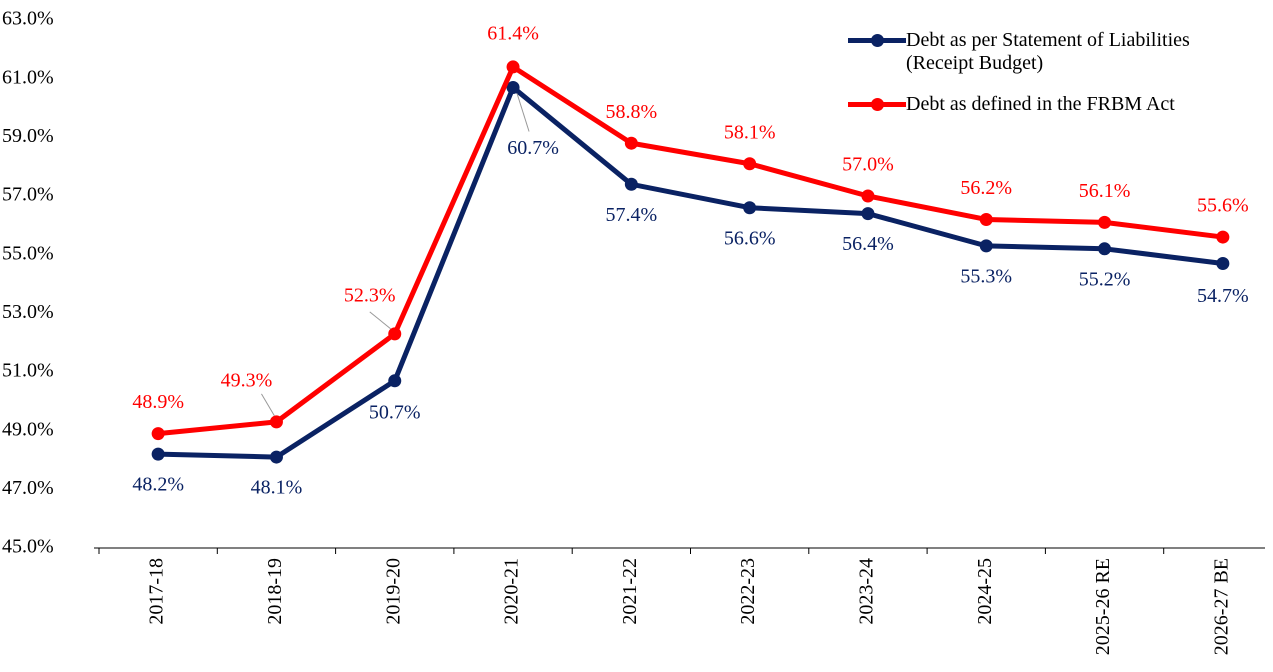 The height and width of the screenshot is (672, 1273). What do you see at coordinates (868, 244) in the screenshot?
I see `data-label: 56.4%` at bounding box center [868, 244].